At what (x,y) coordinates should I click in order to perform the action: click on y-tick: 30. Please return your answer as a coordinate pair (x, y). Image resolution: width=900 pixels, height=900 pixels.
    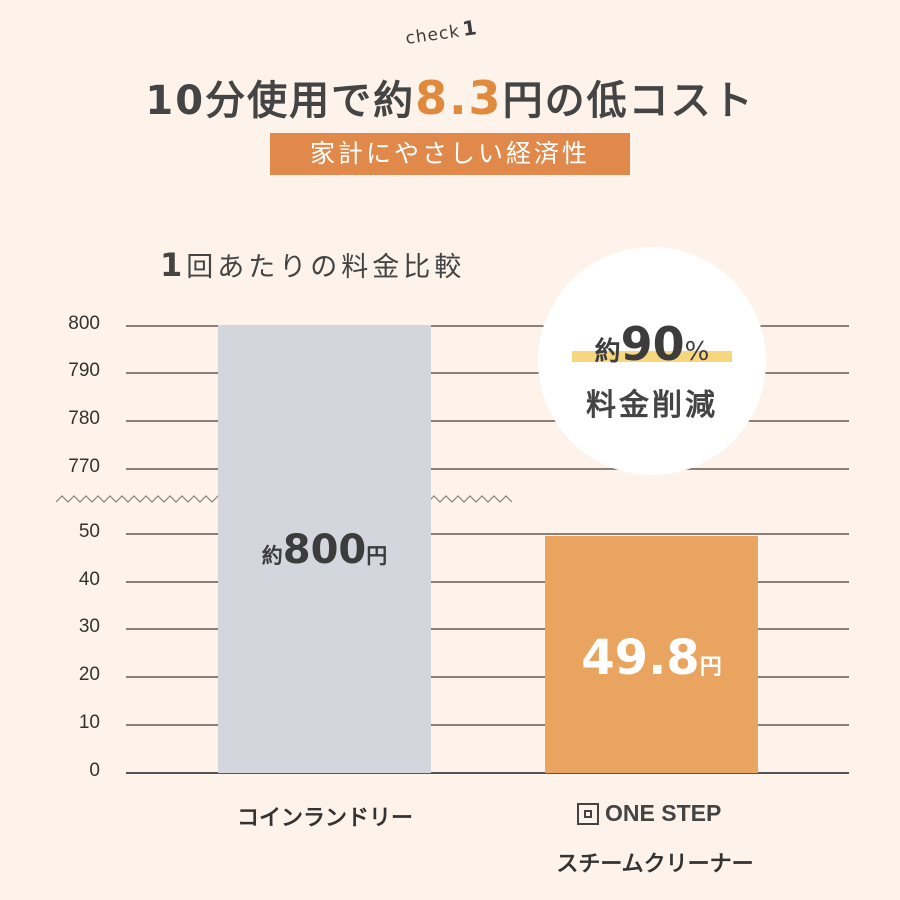
    Looking at the image, I should click on (89, 626).